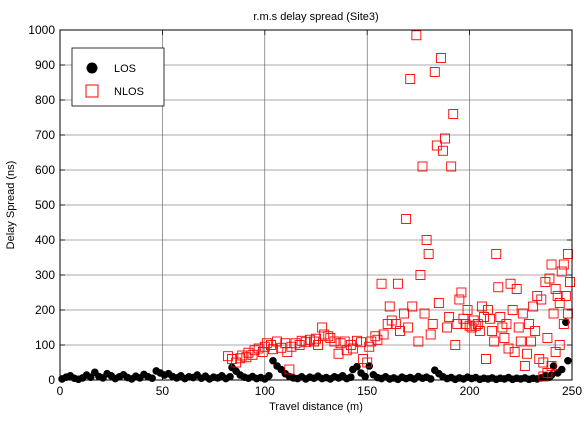  I want to click on y-tick-label: 400, so click(45, 240).